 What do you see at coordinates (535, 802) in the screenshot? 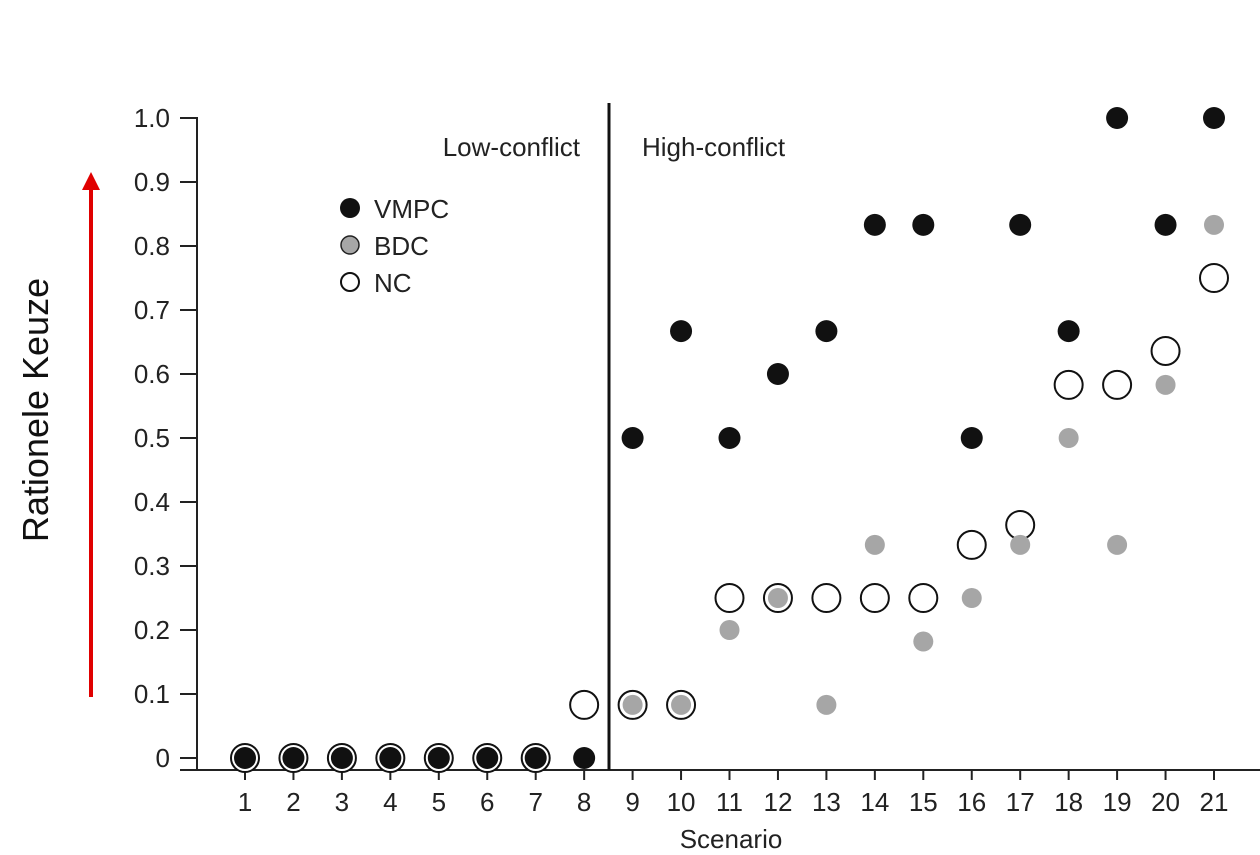
I see `x-tick-label: 7` at bounding box center [535, 802].